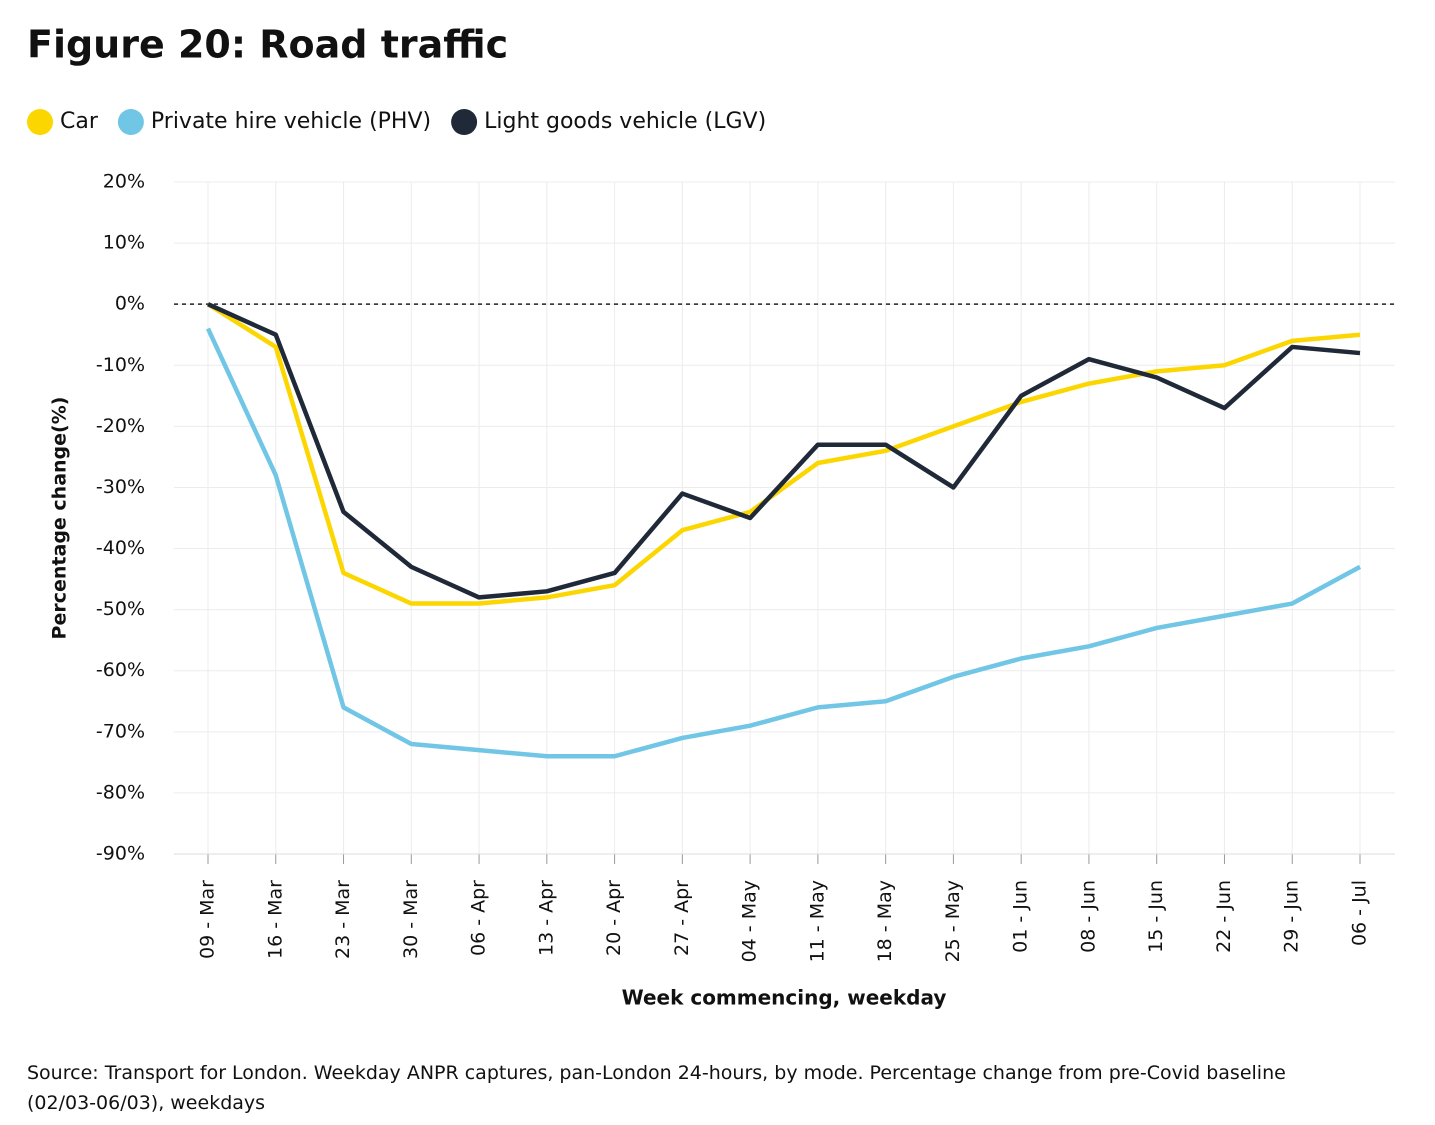  I want to click on x-tick-label: 27 - Apr, so click(682, 918).